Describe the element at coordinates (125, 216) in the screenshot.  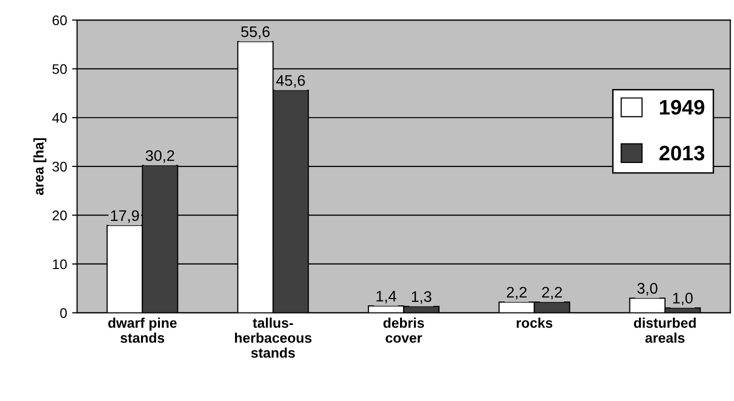
I see `data-label: 17,9` at that location.